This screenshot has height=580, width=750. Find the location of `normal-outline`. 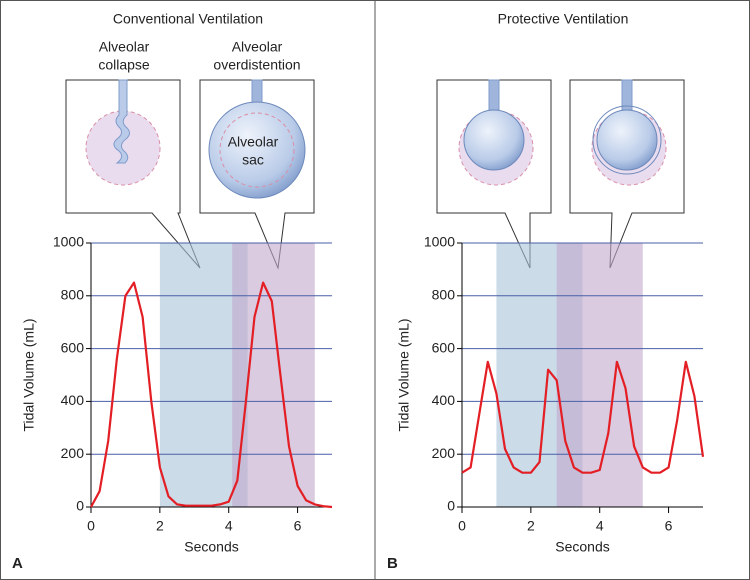

normal-outline is located at coordinates (257, 150).